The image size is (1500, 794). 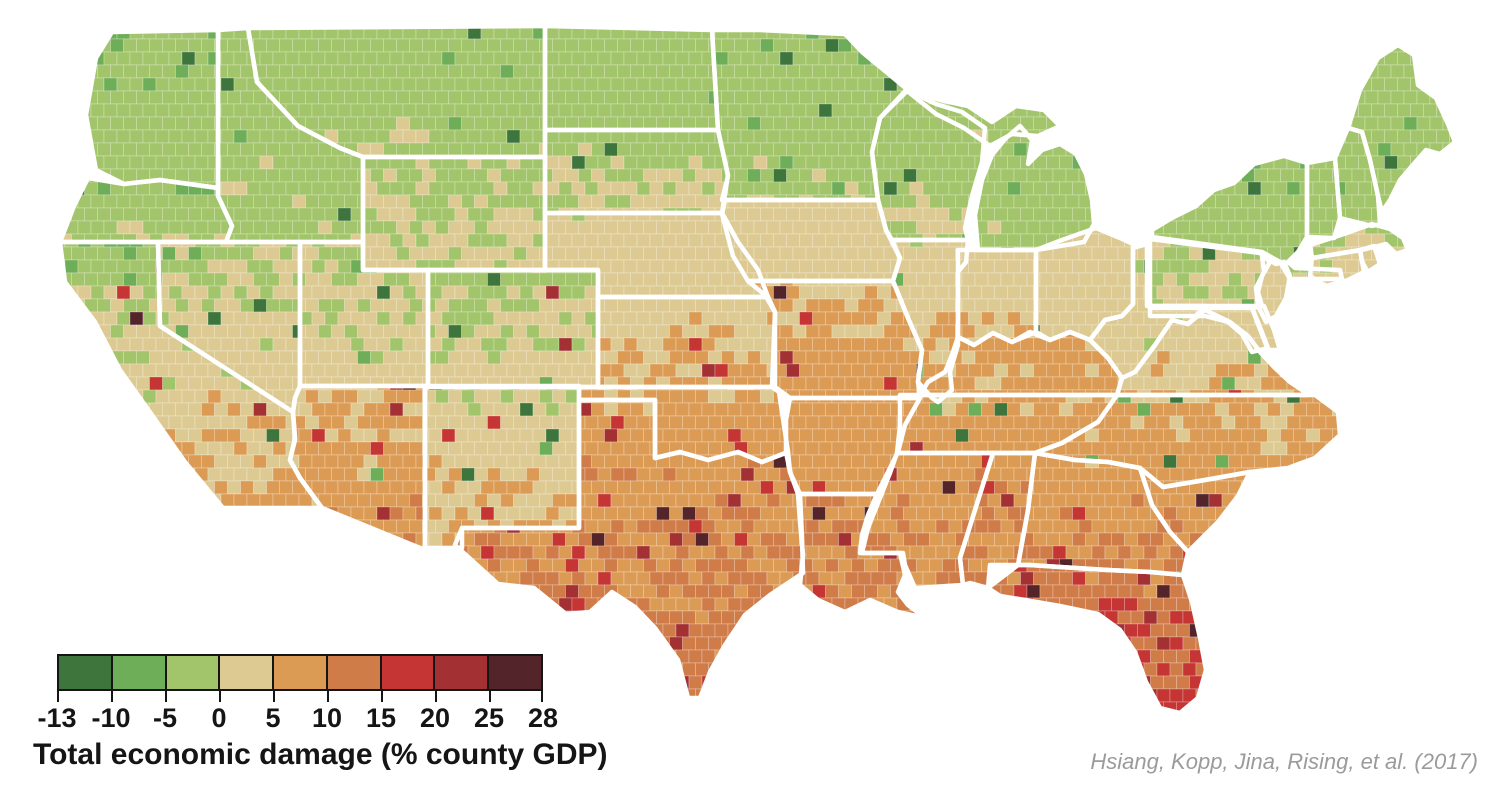 I want to click on state-il-outline, so click(x=930, y=321).